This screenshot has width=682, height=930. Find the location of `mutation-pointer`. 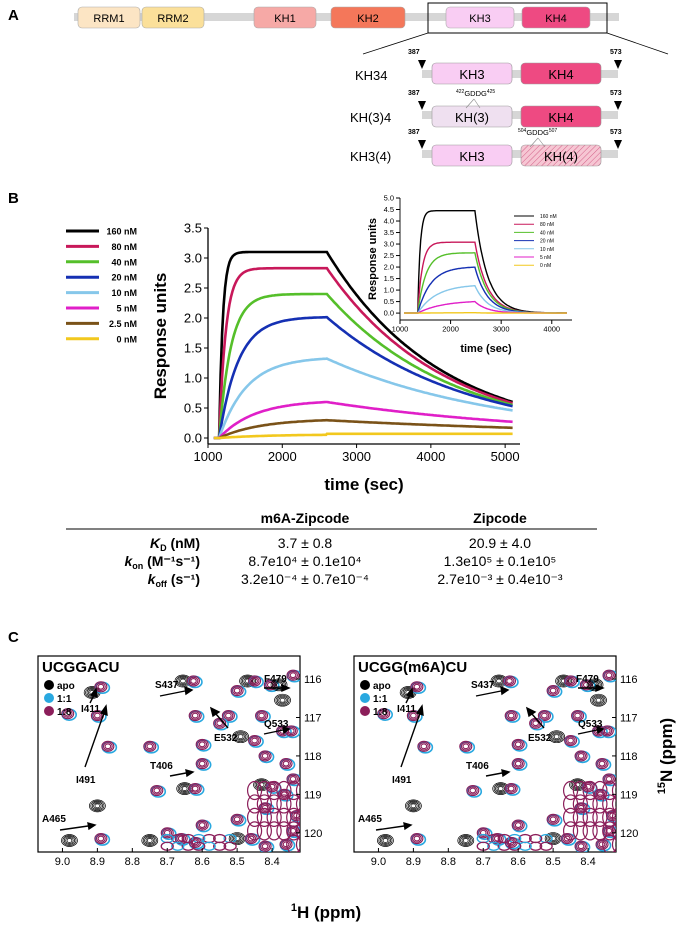

mutation-pointer is located at coordinates (477, 103).